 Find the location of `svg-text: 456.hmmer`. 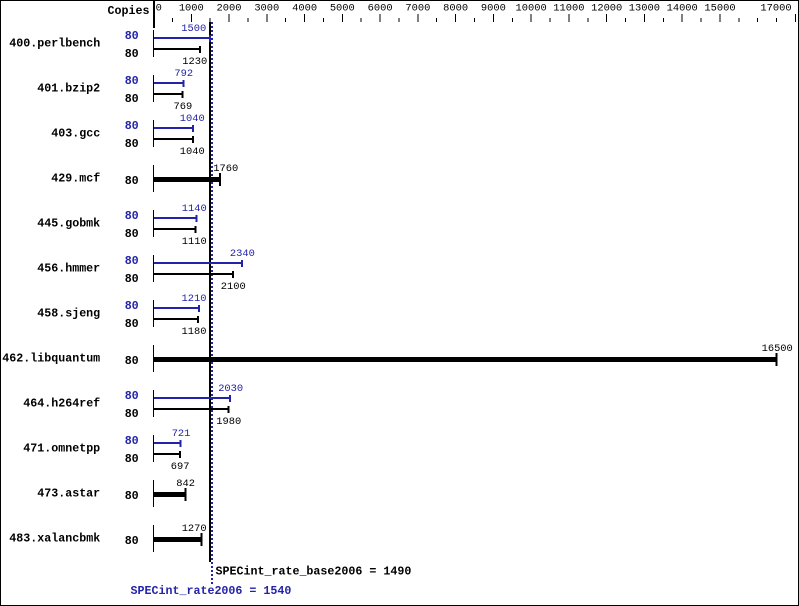

svg-text: 456.hmmer is located at coordinates (68, 269).